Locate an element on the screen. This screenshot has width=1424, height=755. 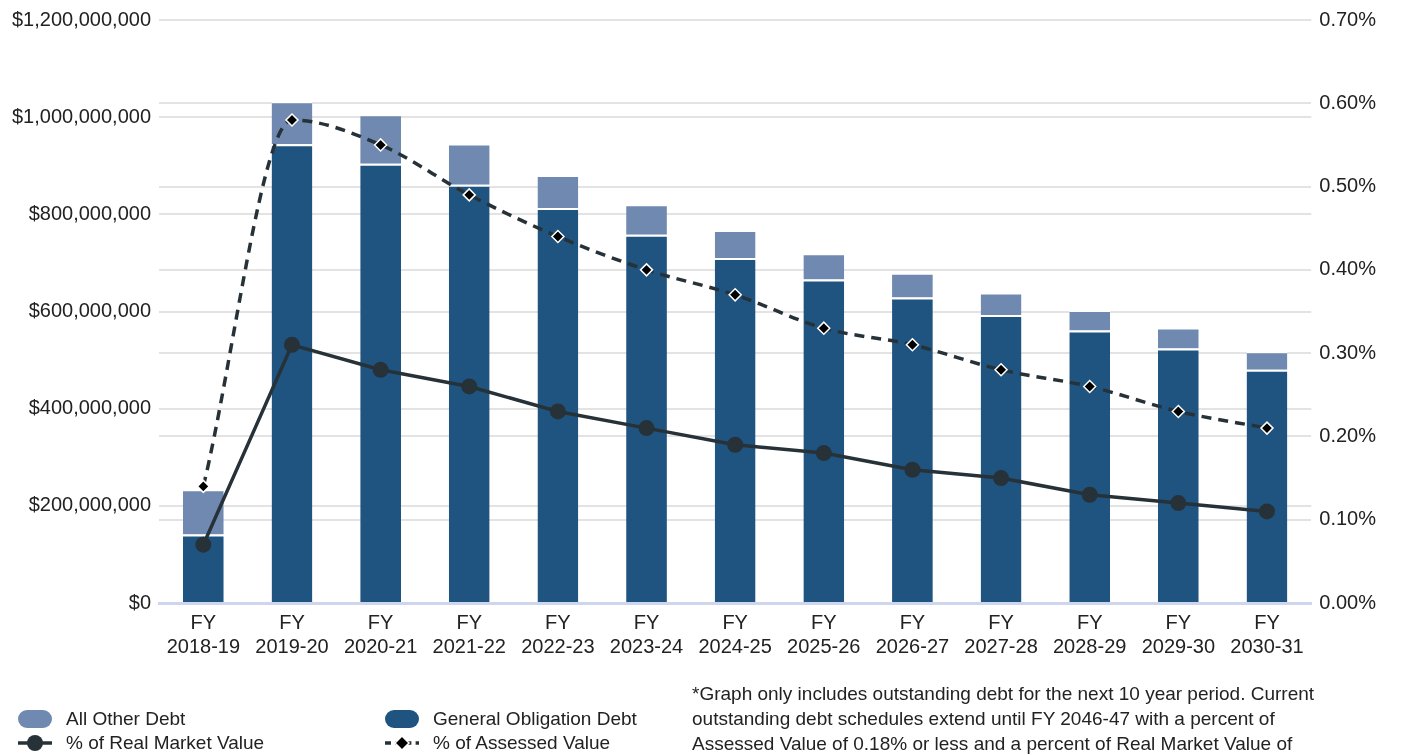
x-tick-label: FY 2020-21 is located at coordinates (380, 633).